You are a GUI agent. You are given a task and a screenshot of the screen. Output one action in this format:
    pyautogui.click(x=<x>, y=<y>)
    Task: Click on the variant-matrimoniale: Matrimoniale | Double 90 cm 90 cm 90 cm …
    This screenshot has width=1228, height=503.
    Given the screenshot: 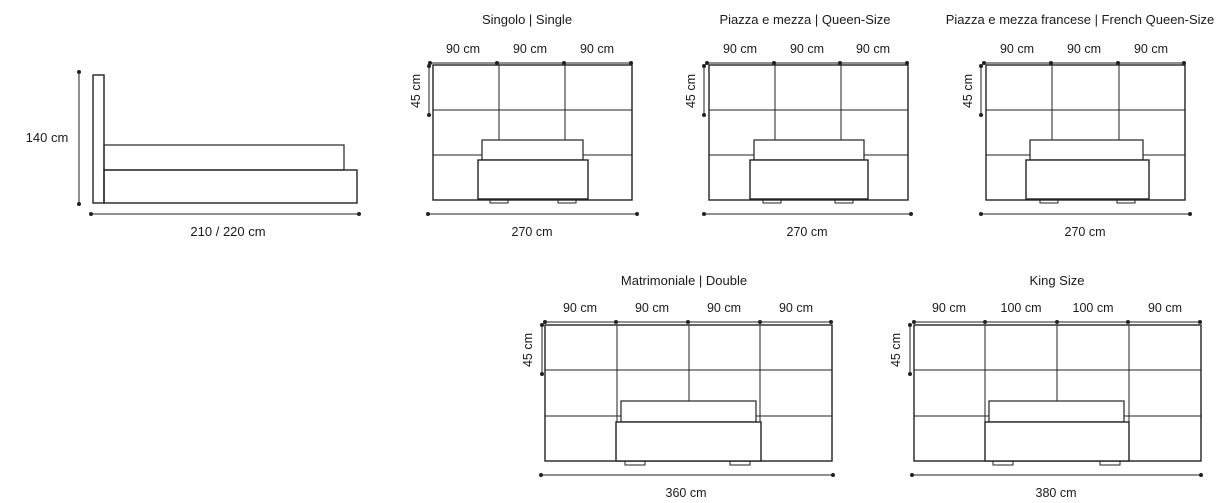 What is the action you would take?
    pyautogui.click(x=678, y=386)
    